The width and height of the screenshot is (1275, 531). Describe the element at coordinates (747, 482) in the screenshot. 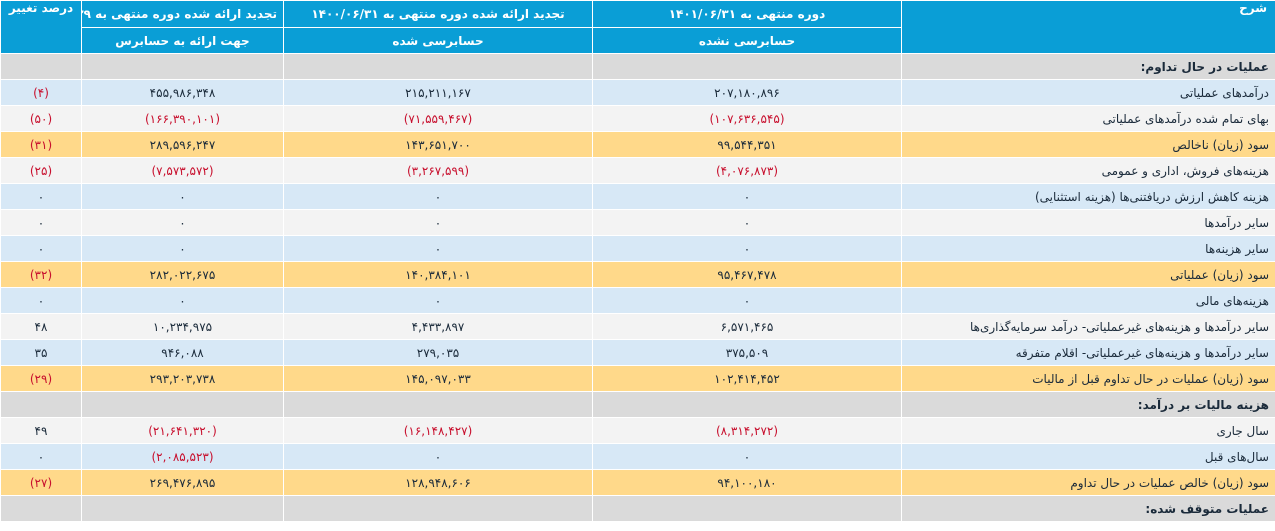

I see `value-period-1: ۹۴,۱۰۰,۱۸۰` at that location.